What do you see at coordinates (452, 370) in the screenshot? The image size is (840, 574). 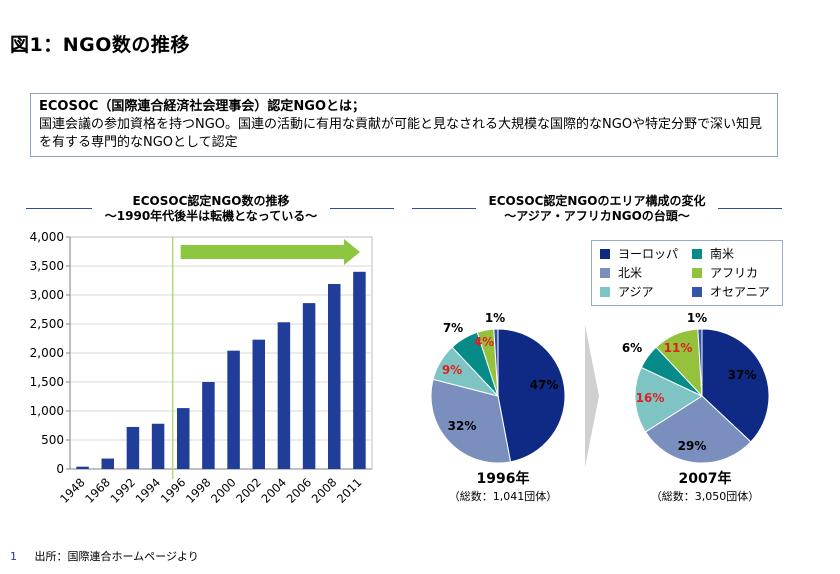 I see `pie-0-label: 9%` at bounding box center [452, 370].